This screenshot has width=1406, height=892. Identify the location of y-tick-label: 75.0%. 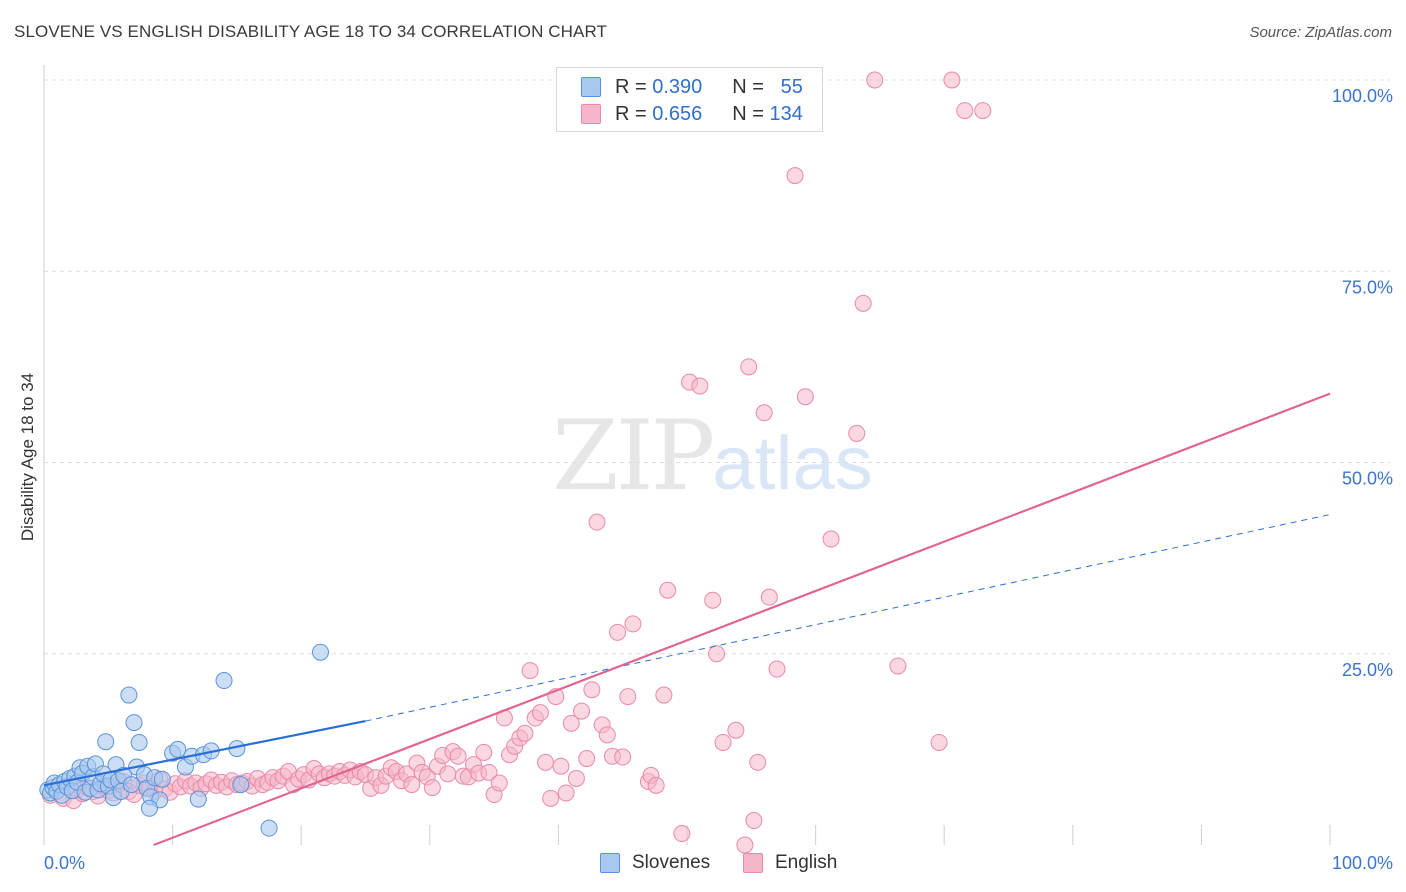
(1367, 287).